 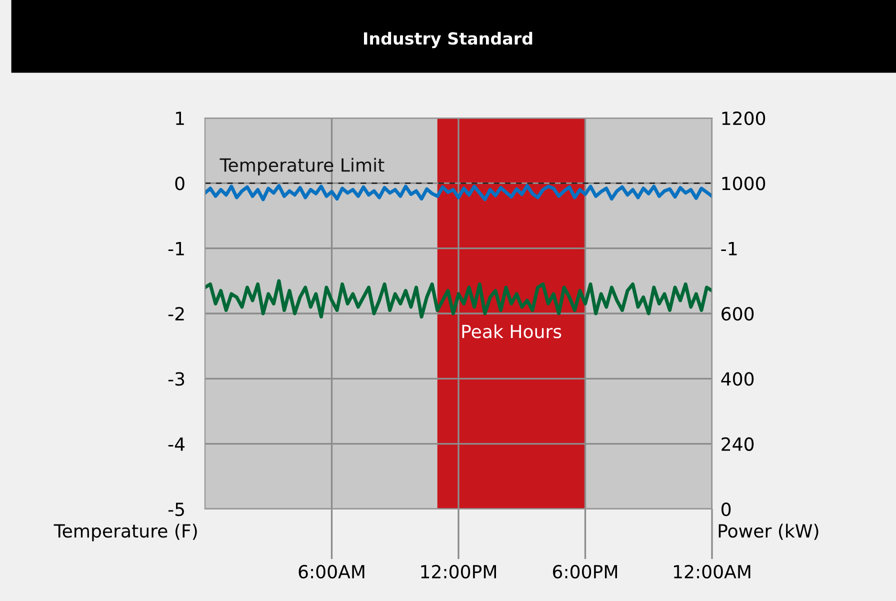 What do you see at coordinates (726, 509) in the screenshot?
I see `category-label: 0` at bounding box center [726, 509].